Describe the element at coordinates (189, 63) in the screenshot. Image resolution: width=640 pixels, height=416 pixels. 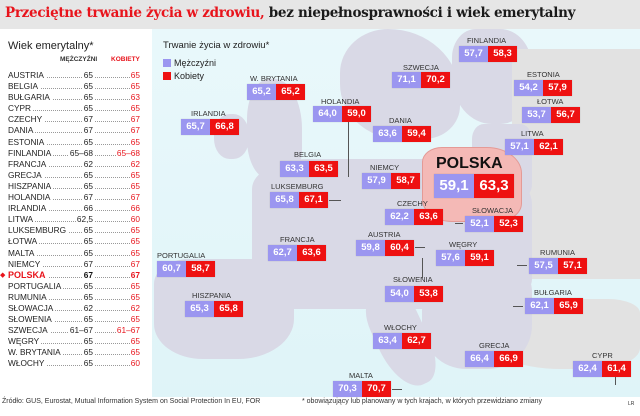
I see `legend-men: Mężczyźni` at that location.